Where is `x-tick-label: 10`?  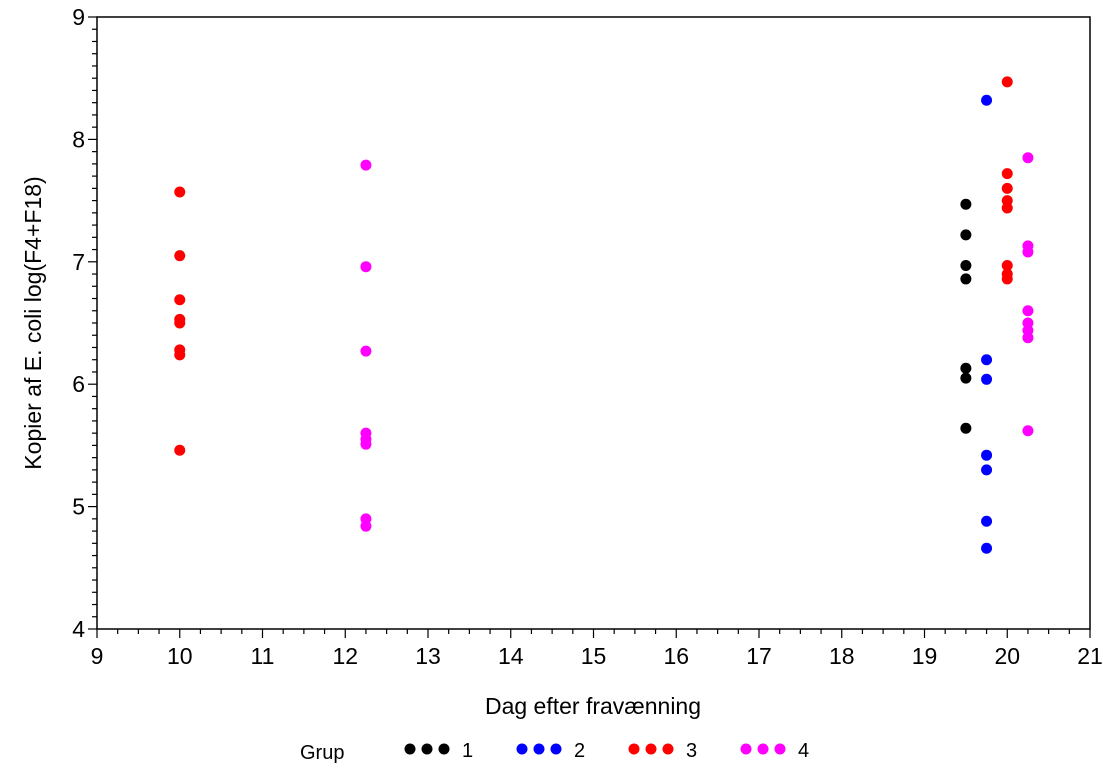
x-tick-label: 10 is located at coordinates (180, 656).